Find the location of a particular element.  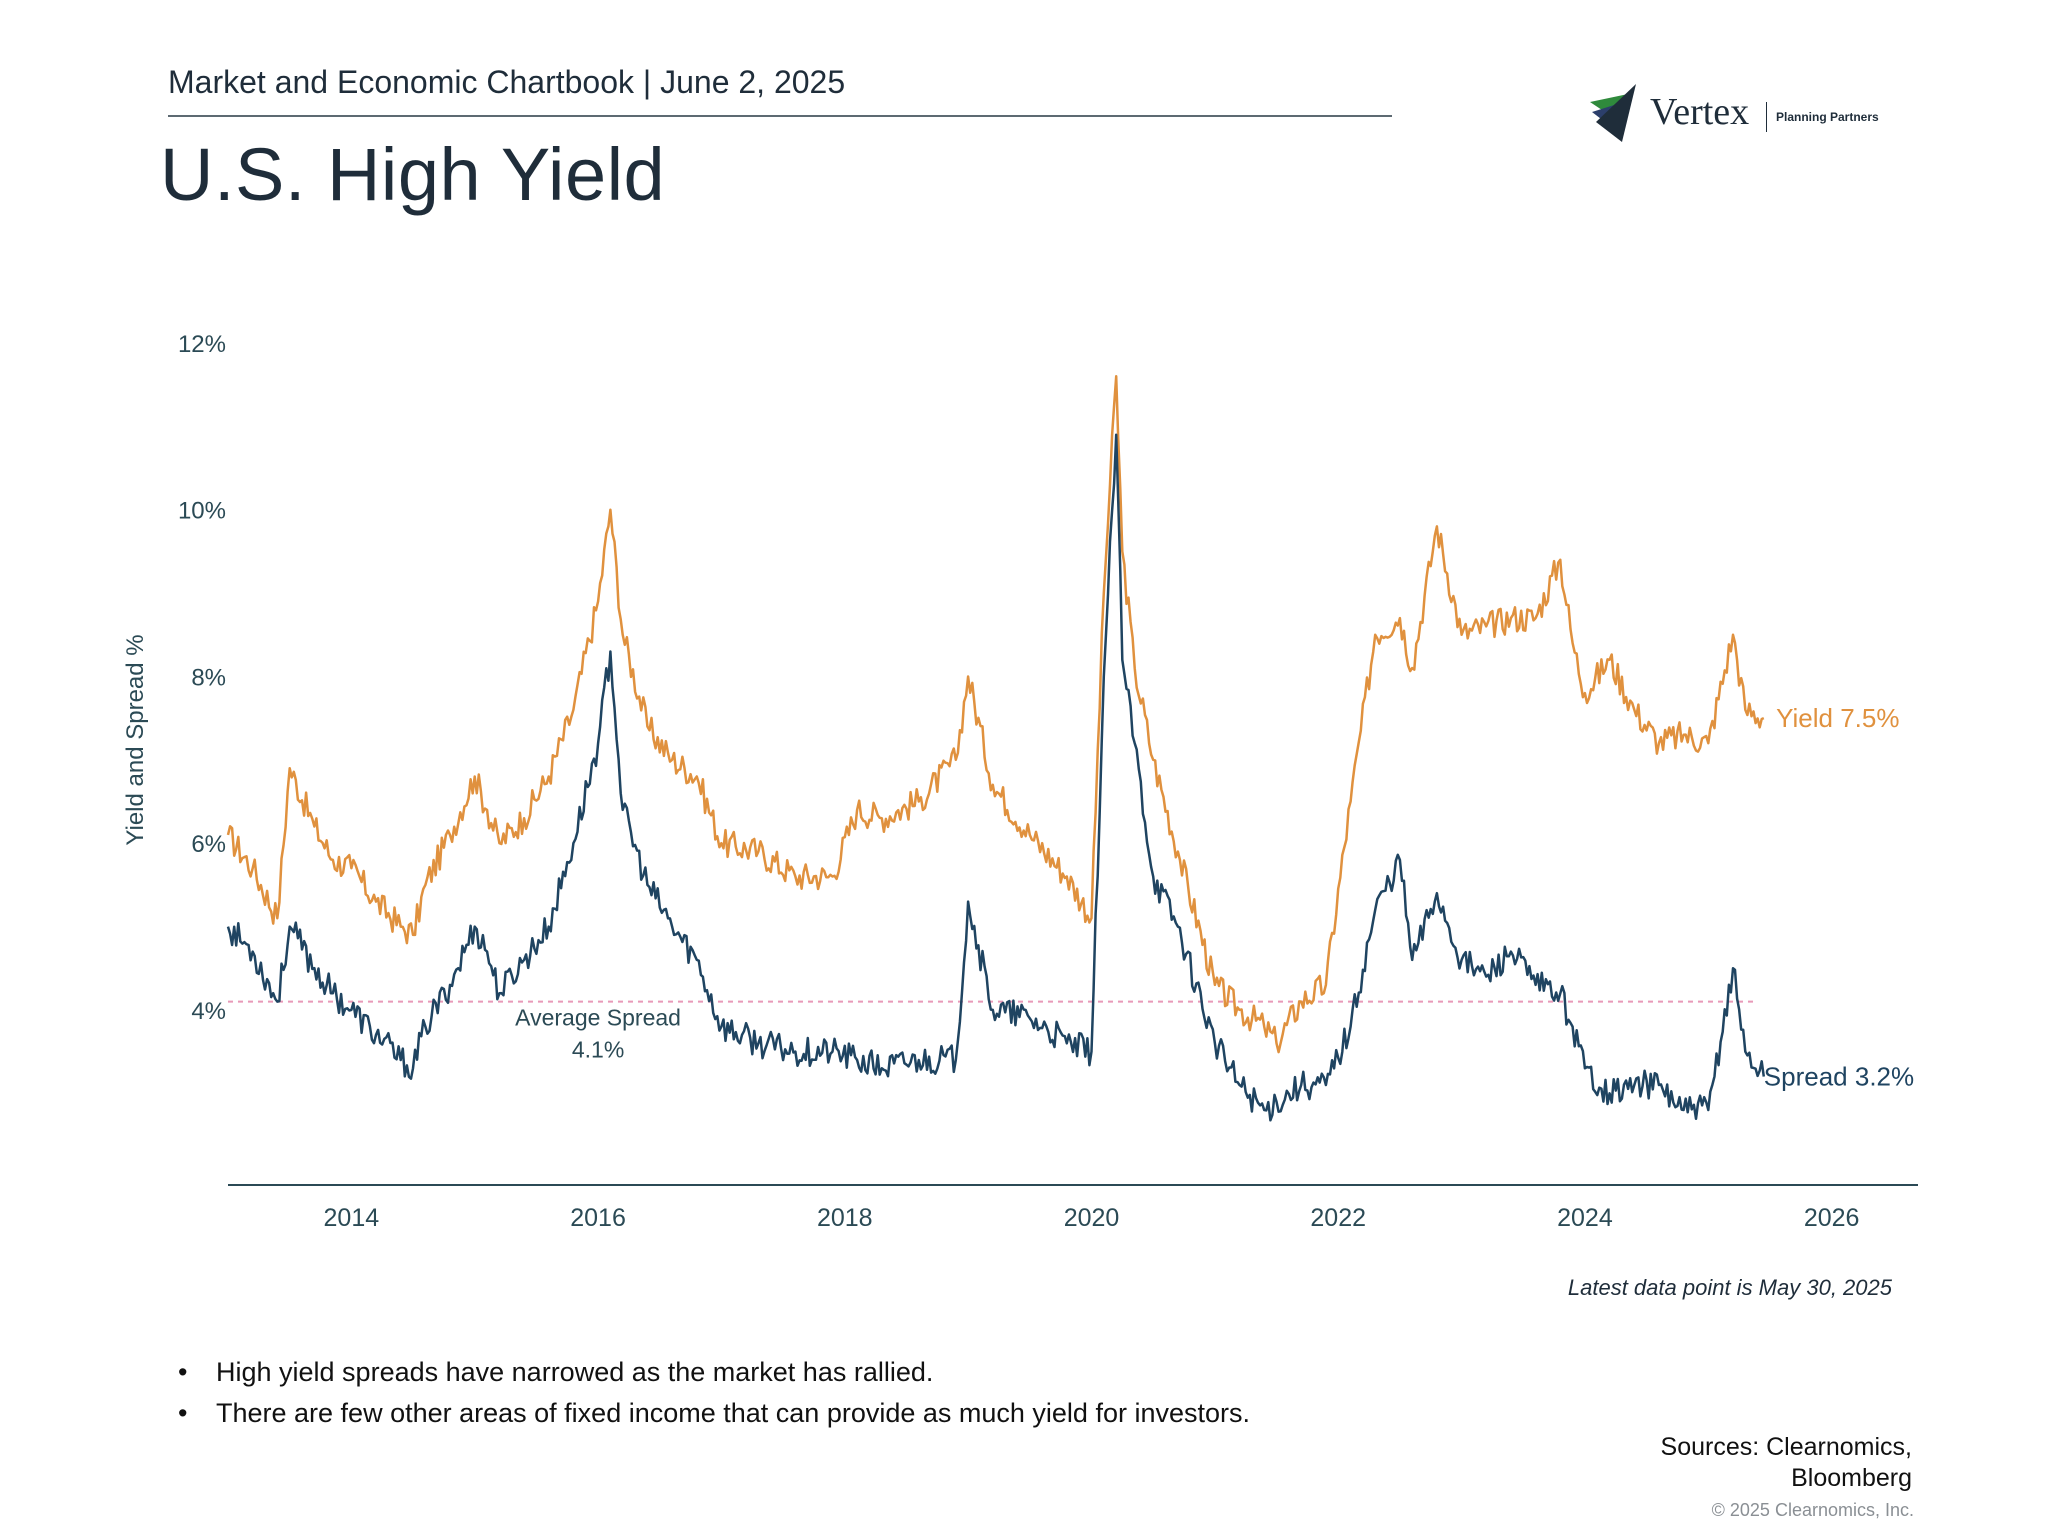

x-tick-label: 2018 is located at coordinates (845, 1218).